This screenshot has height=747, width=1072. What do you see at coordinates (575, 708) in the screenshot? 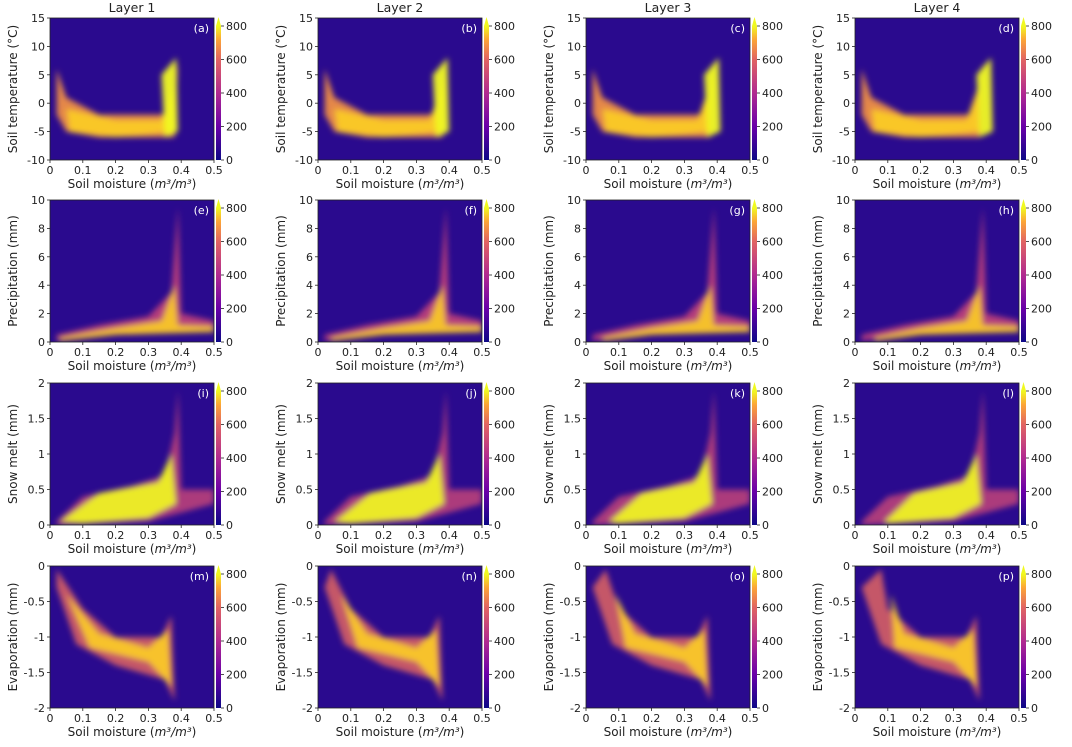
I see `y-tick-label: -2` at bounding box center [575, 708].